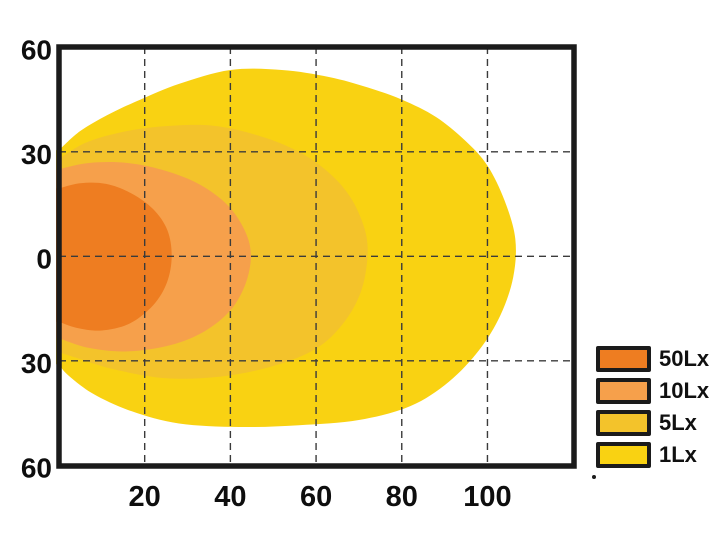  I want to click on legend: 50Lx 10Lx 5Lx 1Lx, so click(658, 410).